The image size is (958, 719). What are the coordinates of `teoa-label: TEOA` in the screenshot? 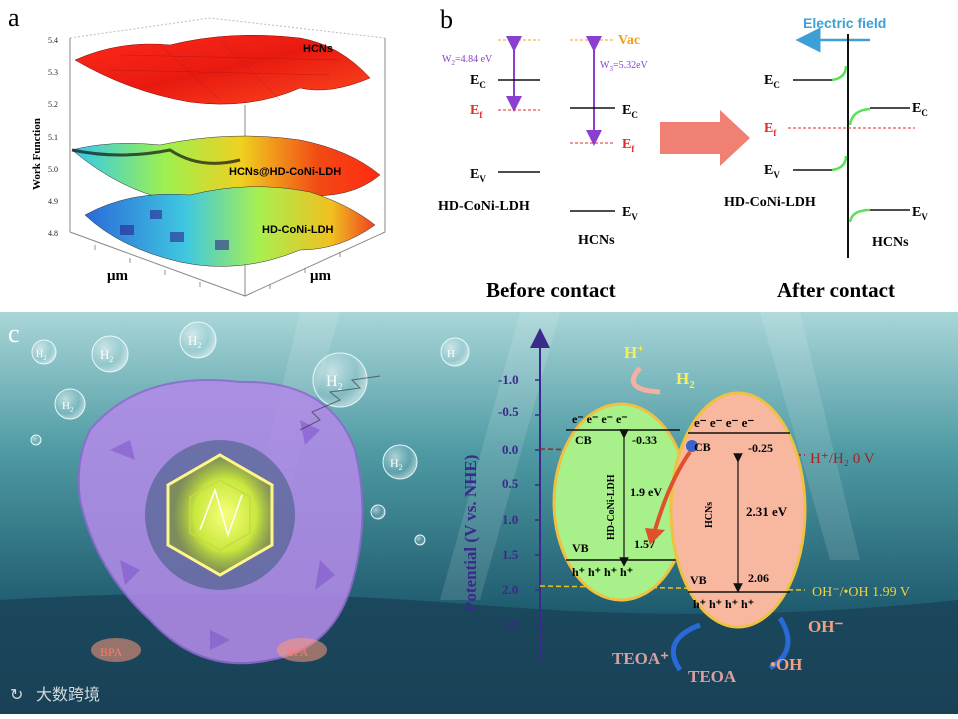 It's located at (712, 676).